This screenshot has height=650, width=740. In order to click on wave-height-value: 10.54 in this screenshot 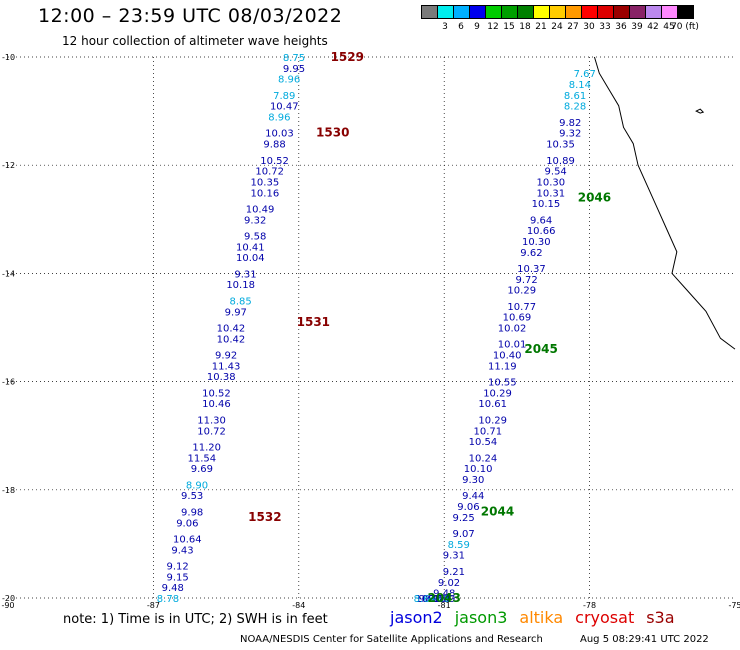, I will do `click(483, 442)`.